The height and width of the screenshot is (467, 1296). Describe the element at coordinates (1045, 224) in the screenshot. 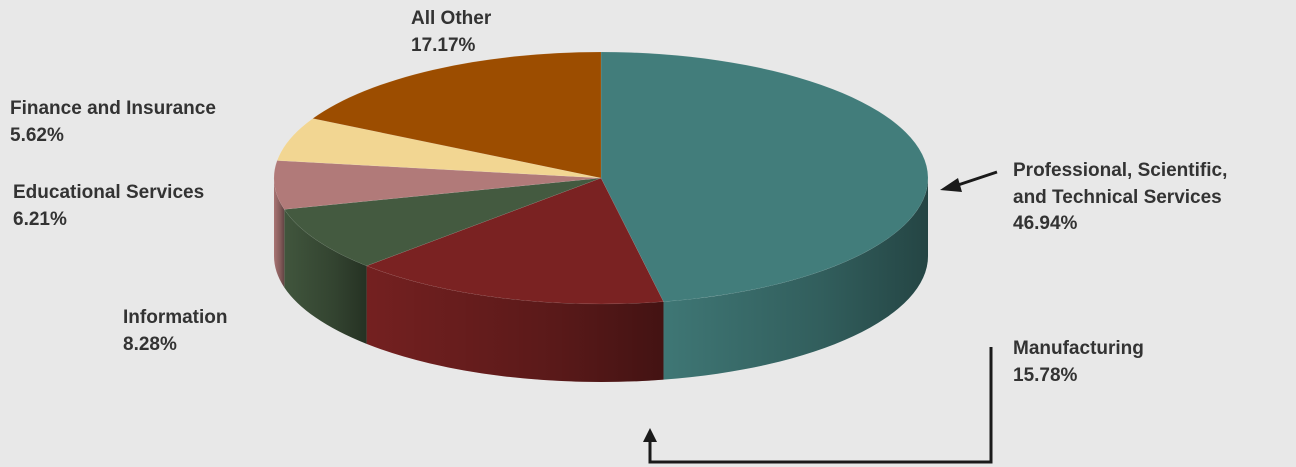

I see `slice-value: 46.94%` at that location.